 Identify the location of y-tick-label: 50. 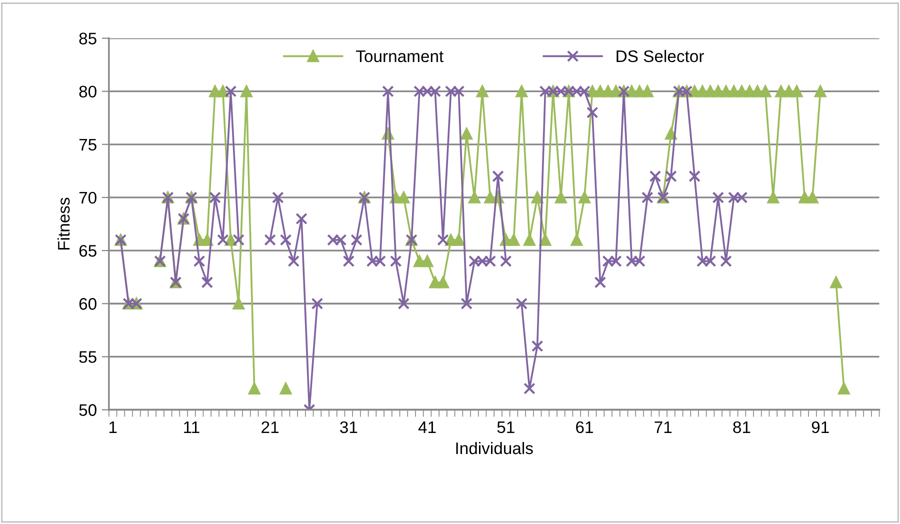
(87, 410).